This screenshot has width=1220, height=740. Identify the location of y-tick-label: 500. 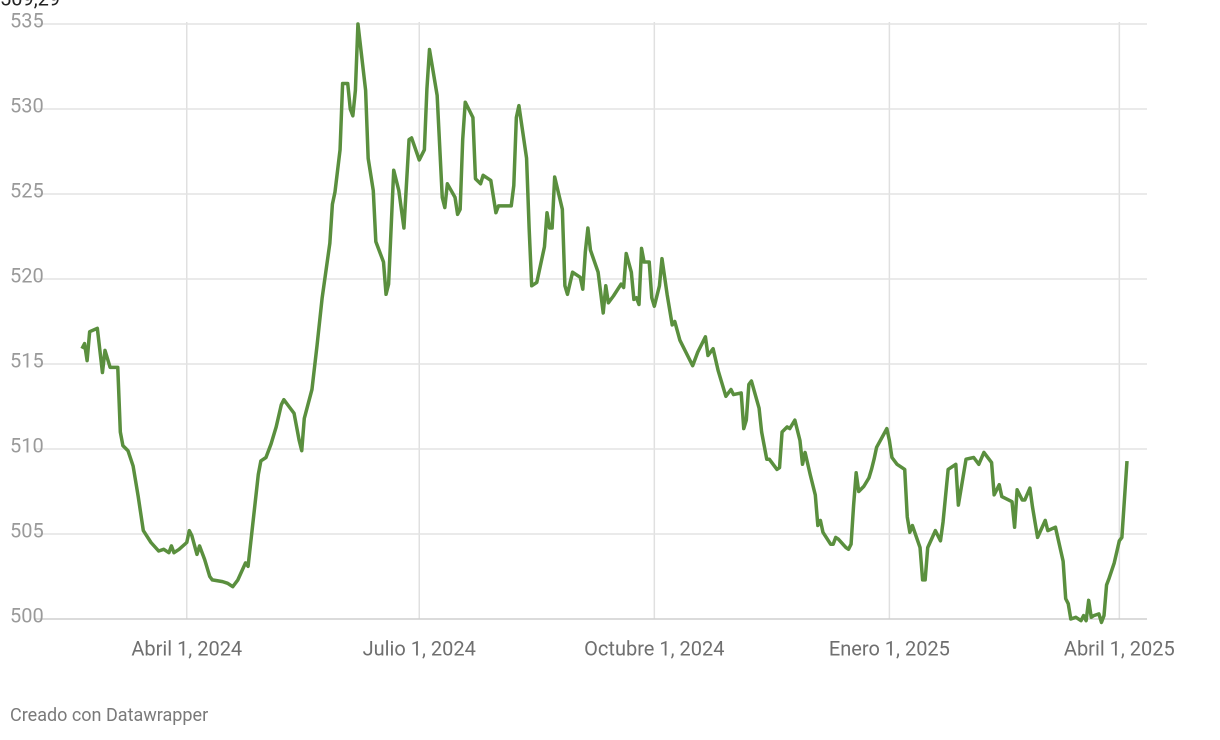
(27, 615).